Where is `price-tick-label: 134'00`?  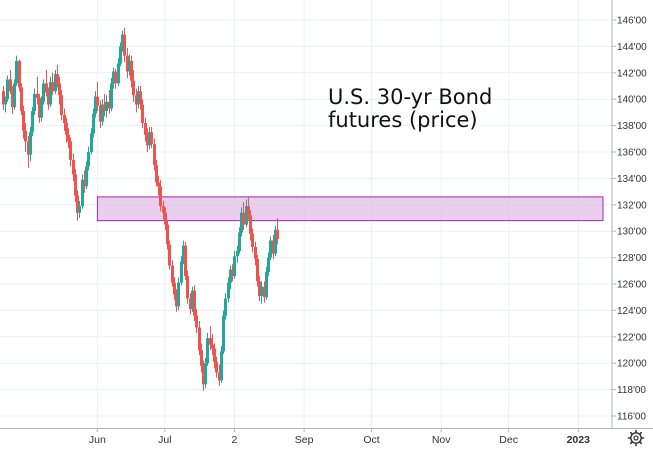
price-tick-label: 134'00 is located at coordinates (632, 179).